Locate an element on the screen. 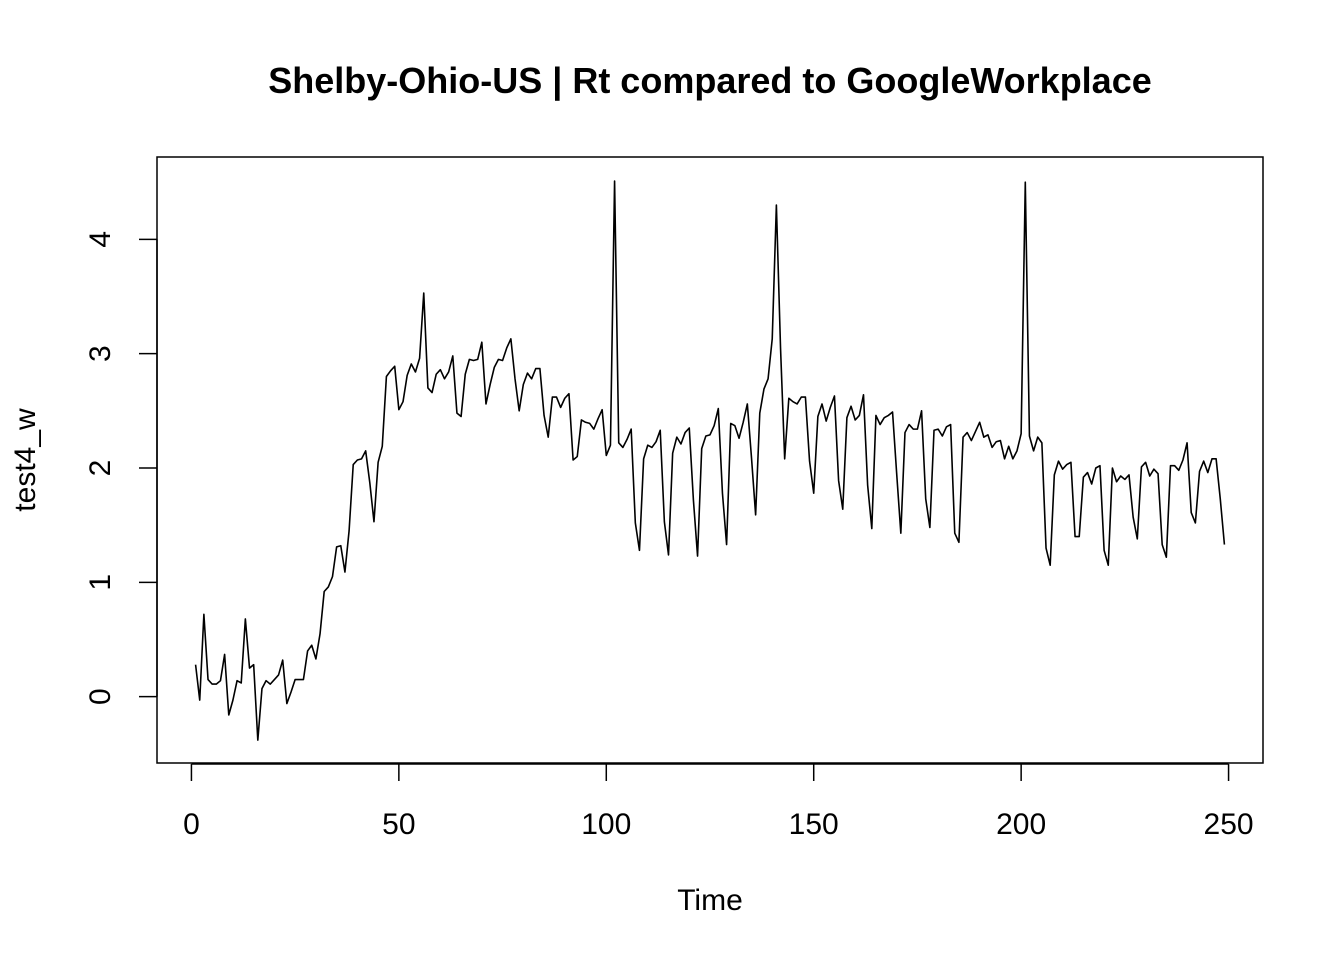 The width and height of the screenshot is (1344, 960). x-tick-label: 100 is located at coordinates (606, 824).